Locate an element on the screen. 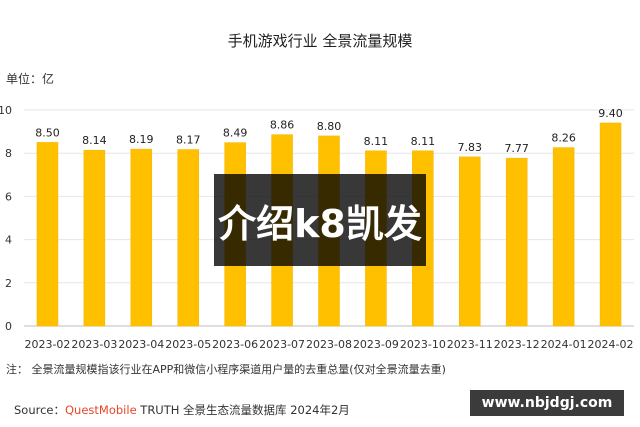 This screenshot has width=640, height=427. data-label: 8.86 is located at coordinates (282, 125).